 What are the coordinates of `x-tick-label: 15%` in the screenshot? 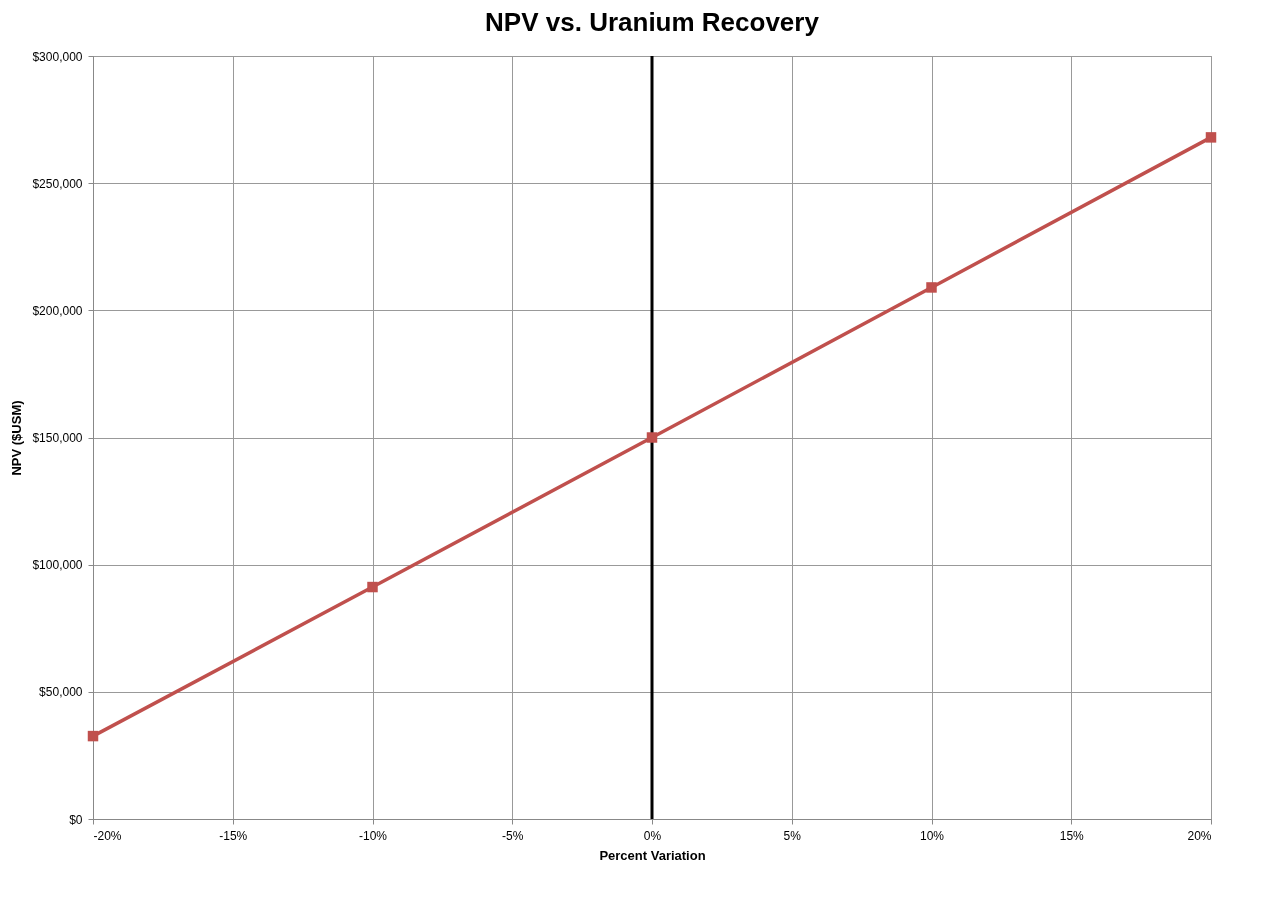 It's located at (1072, 835).